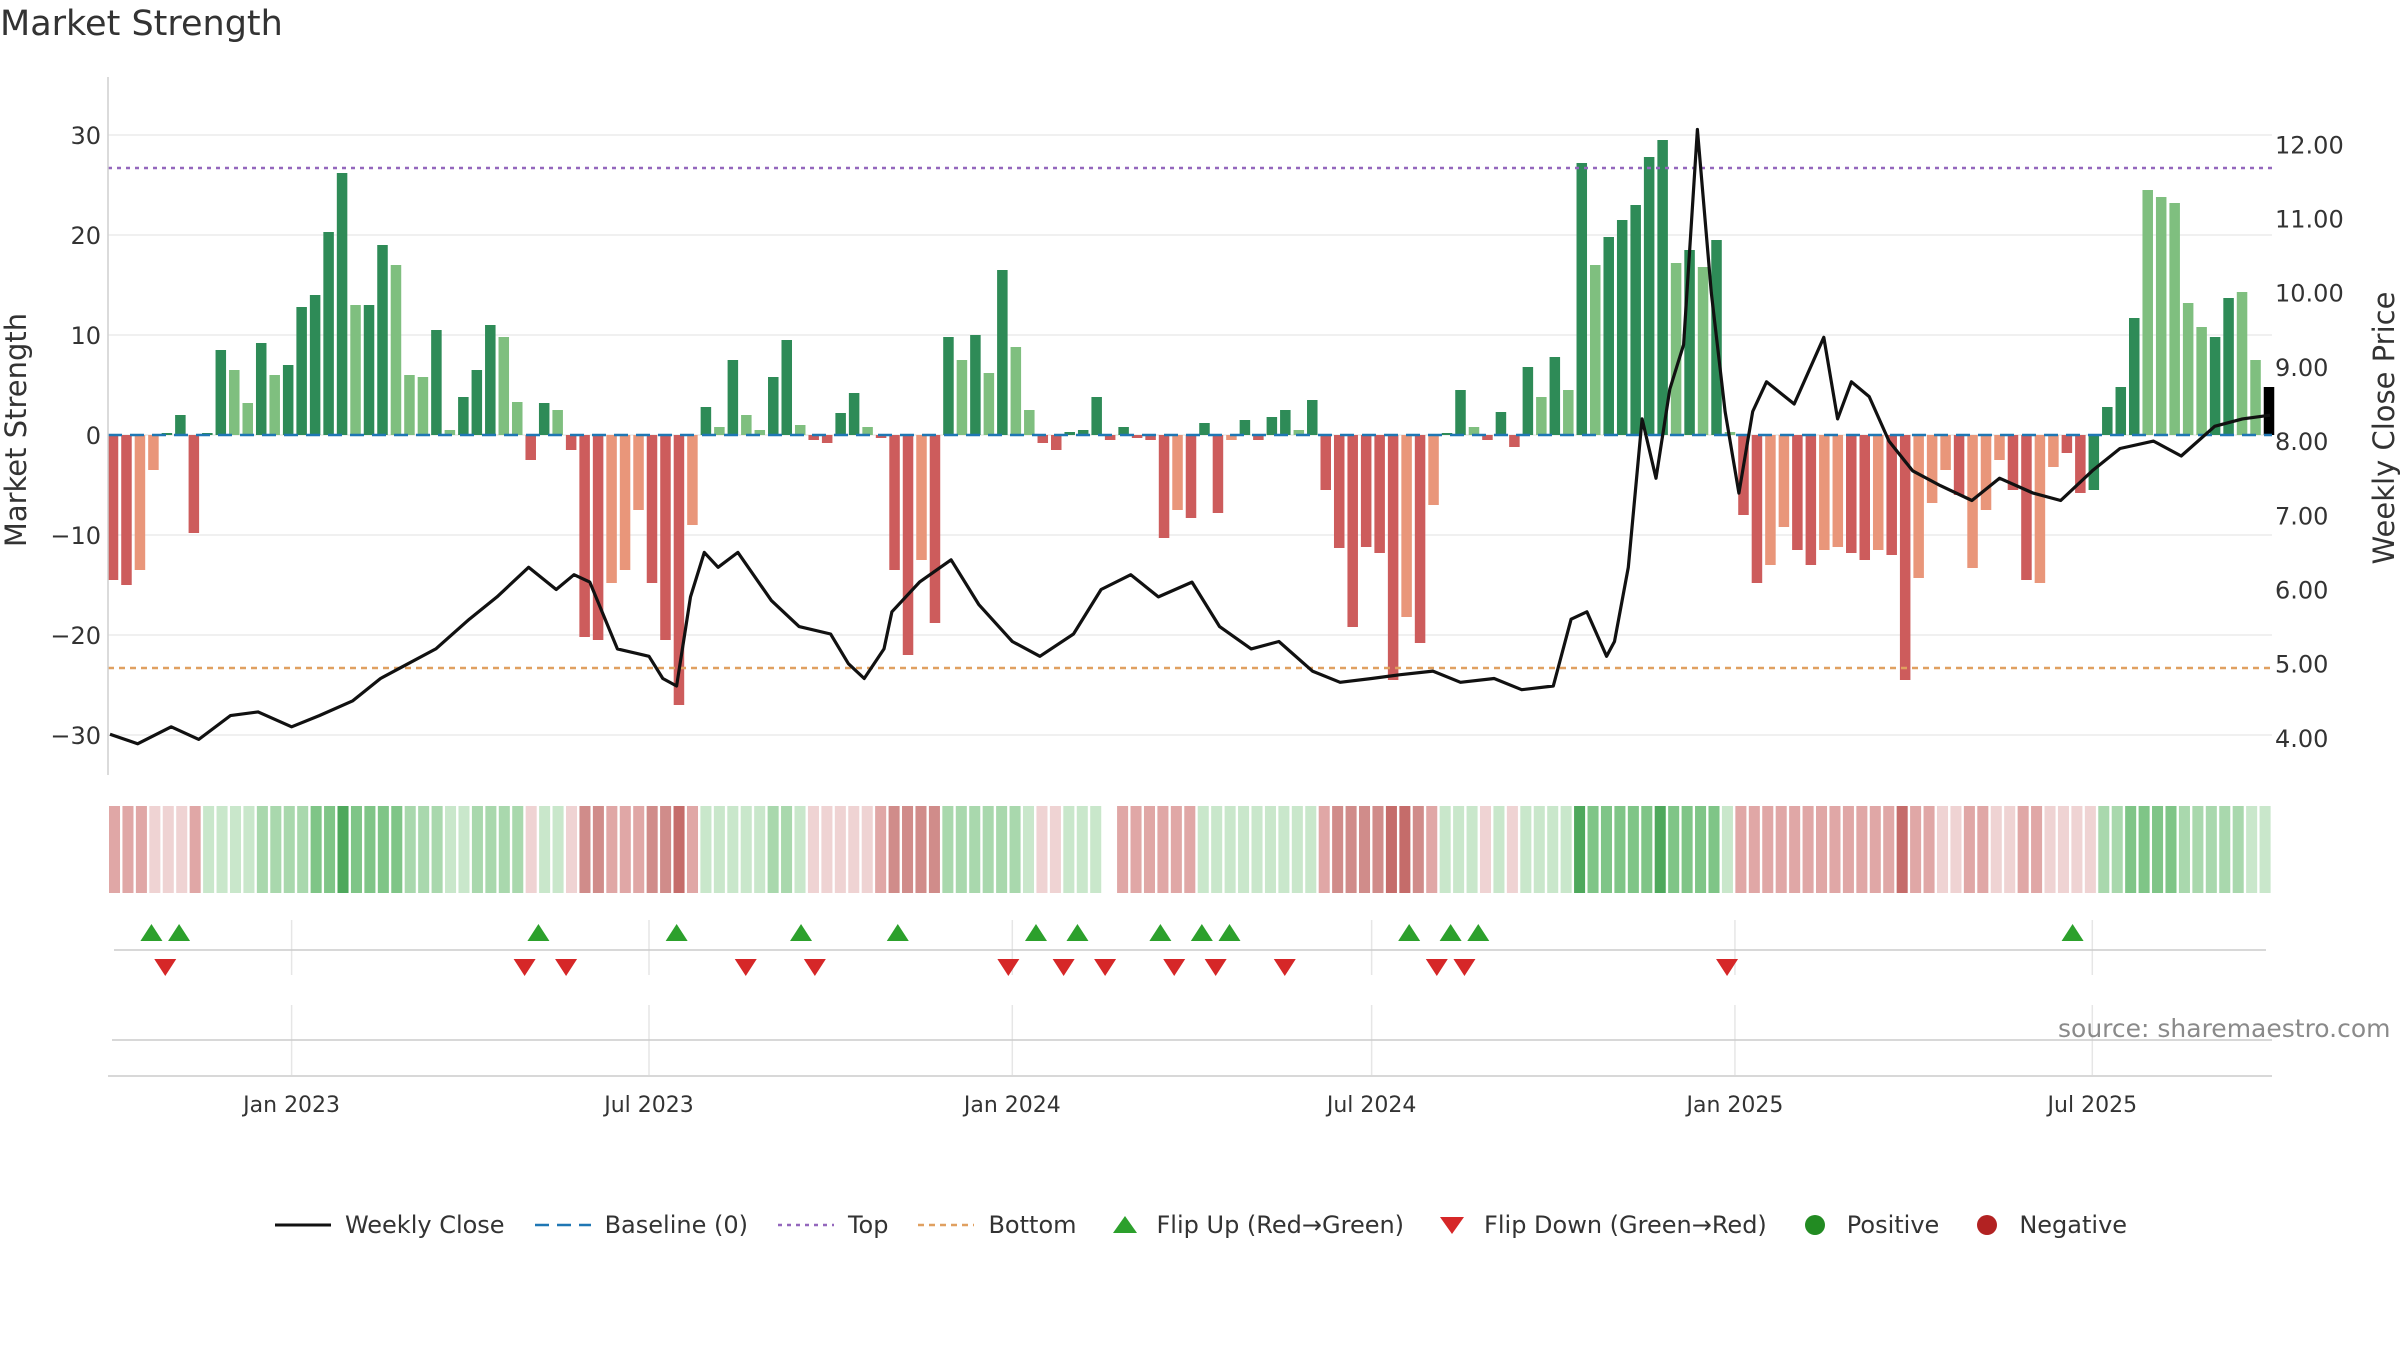 The image size is (2400, 1350). I want to click on baseline-legend-icon, so click(562, 1225).